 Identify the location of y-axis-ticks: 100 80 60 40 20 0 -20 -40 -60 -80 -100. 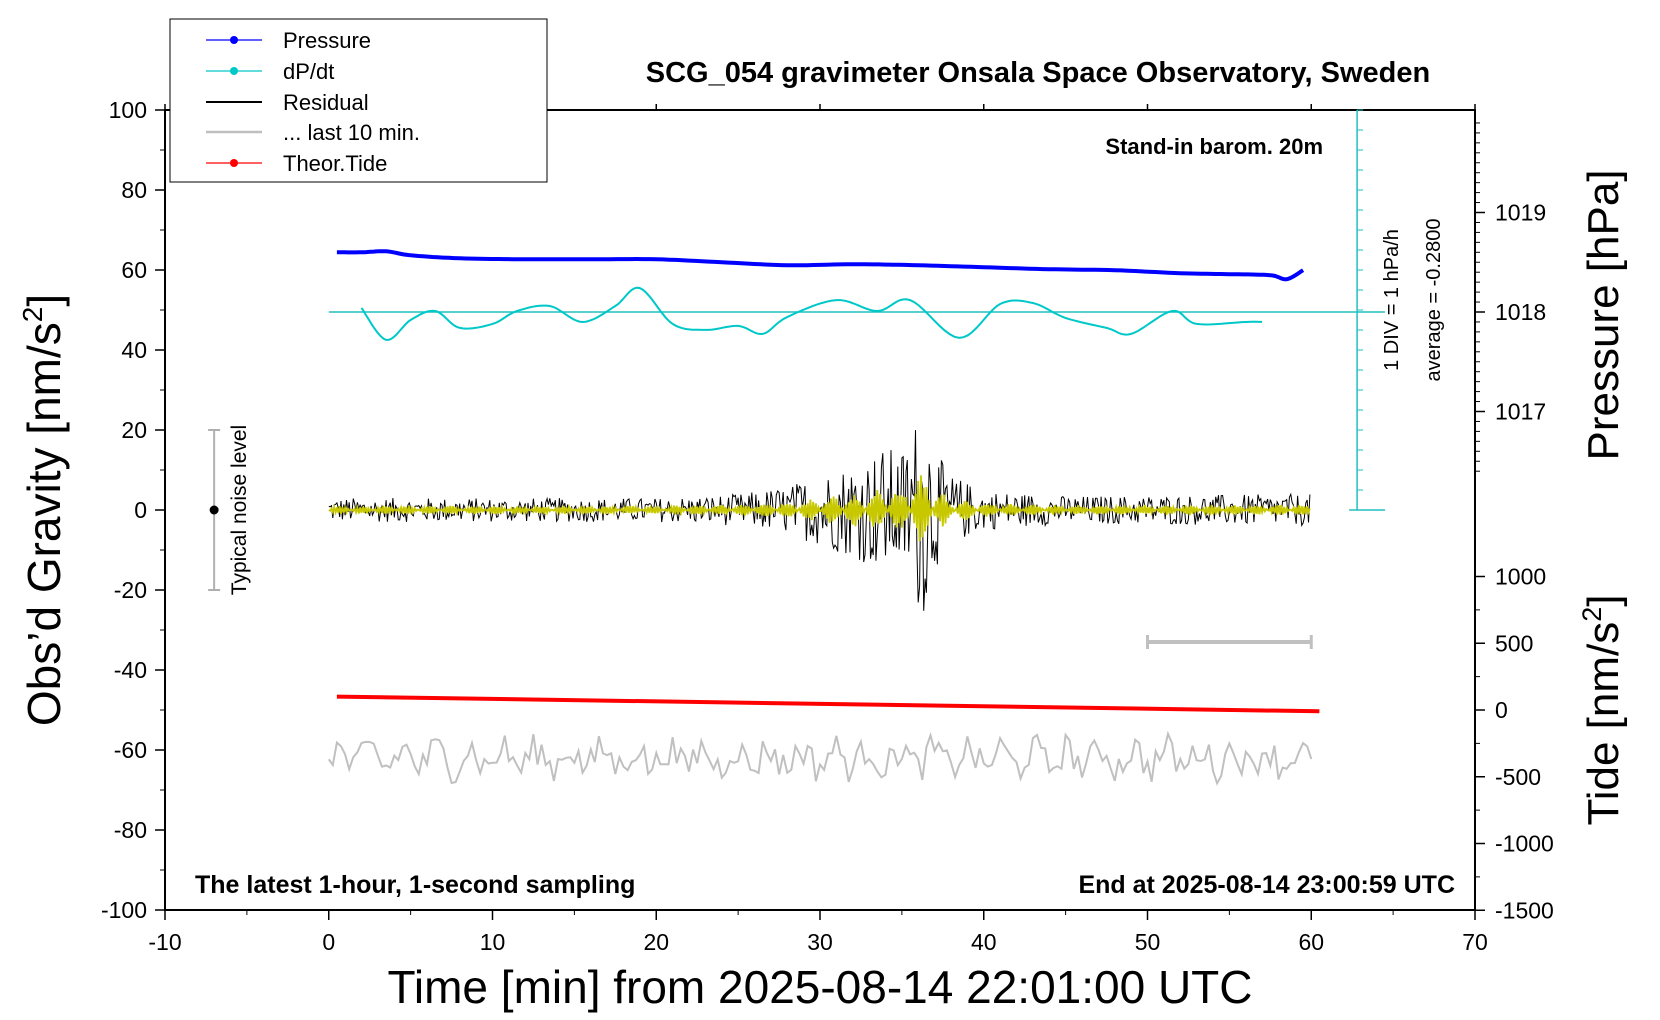
(133, 510).